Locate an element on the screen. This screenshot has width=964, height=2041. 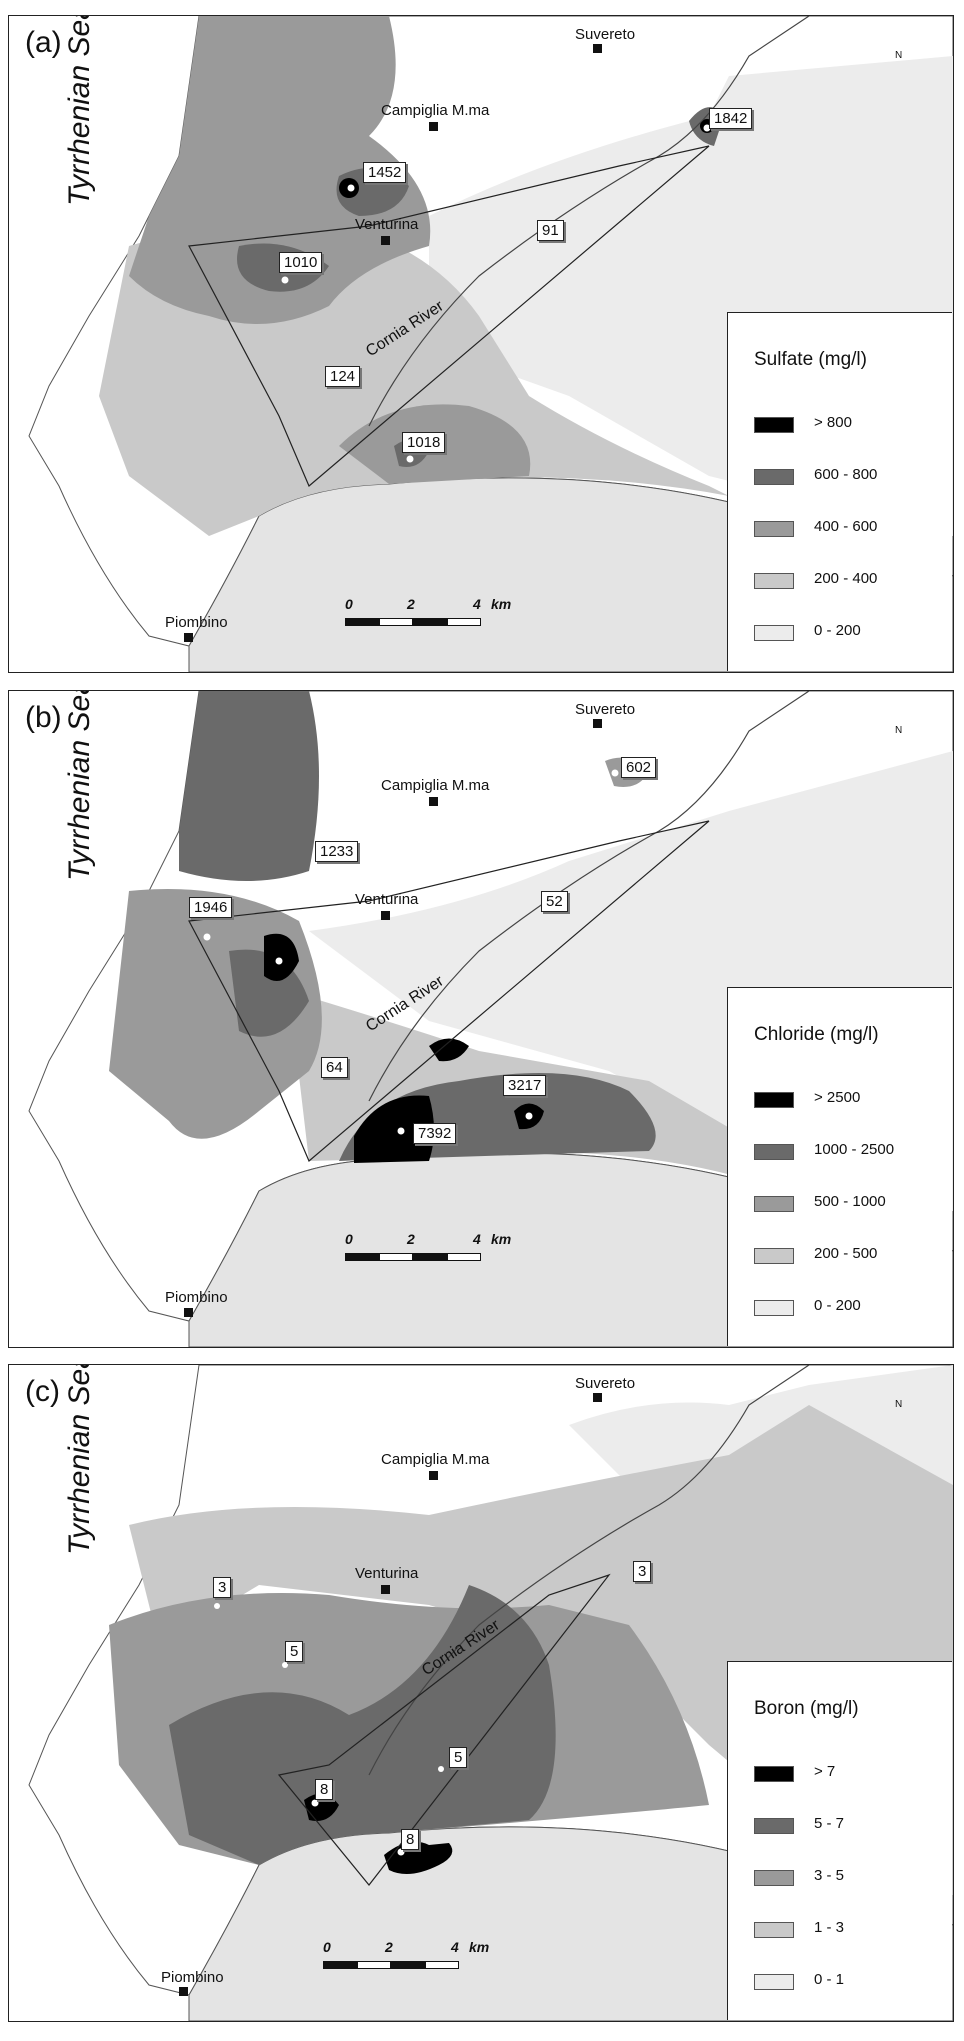
value-label: 1018 is located at coordinates (424, 442).